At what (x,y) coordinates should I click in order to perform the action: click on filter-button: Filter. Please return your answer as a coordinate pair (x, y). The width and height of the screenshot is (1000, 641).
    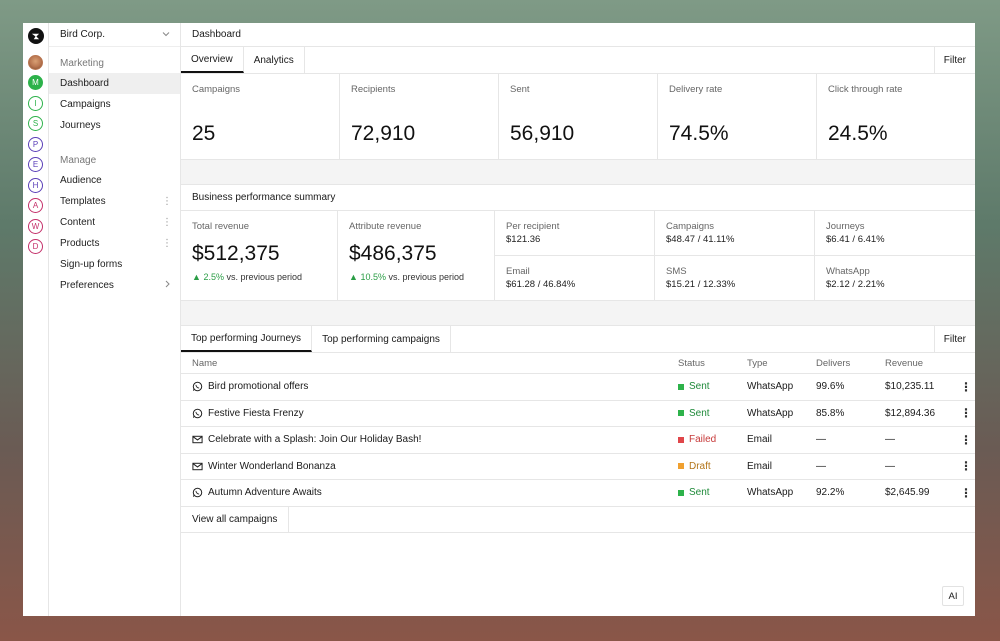
    Looking at the image, I should click on (954, 60).